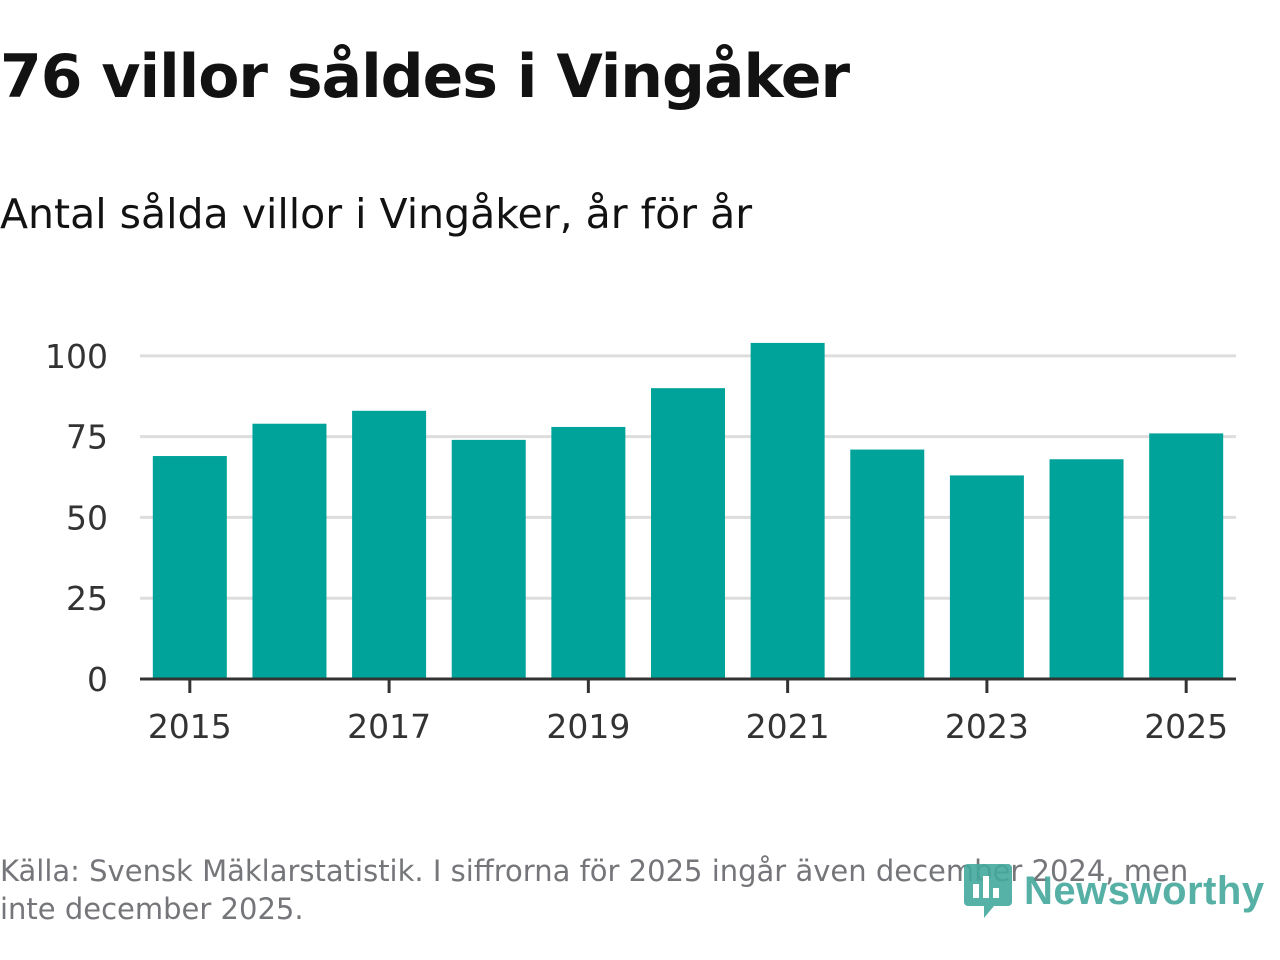 This screenshot has height=960, width=1280. What do you see at coordinates (389, 726) in the screenshot?
I see `x-tick-label: 2017` at bounding box center [389, 726].